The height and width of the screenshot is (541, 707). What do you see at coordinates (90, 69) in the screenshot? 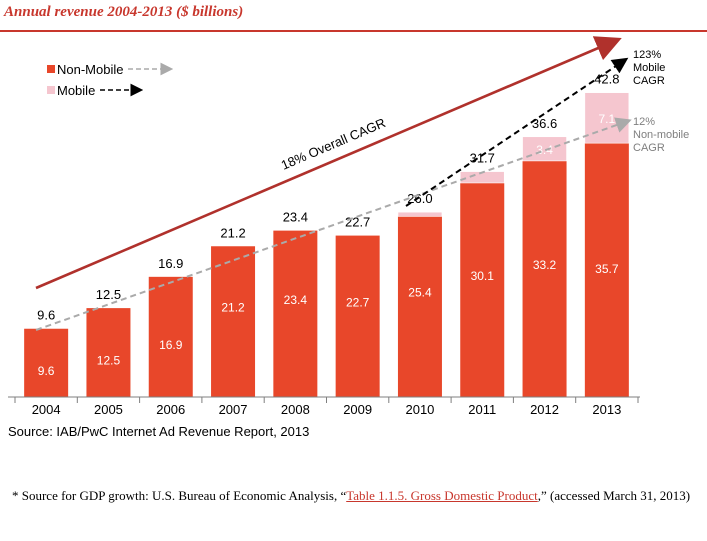
I see `legend-label-non-mobile: Non-Mobile` at bounding box center [90, 69].